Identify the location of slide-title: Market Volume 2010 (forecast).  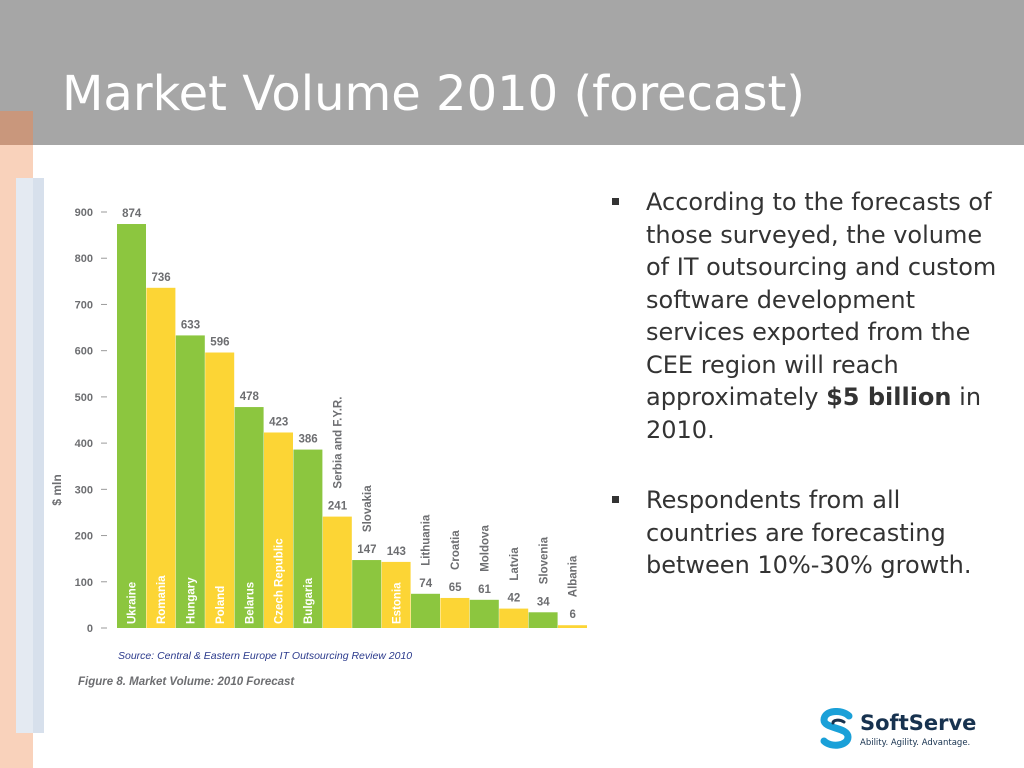
(434, 94).